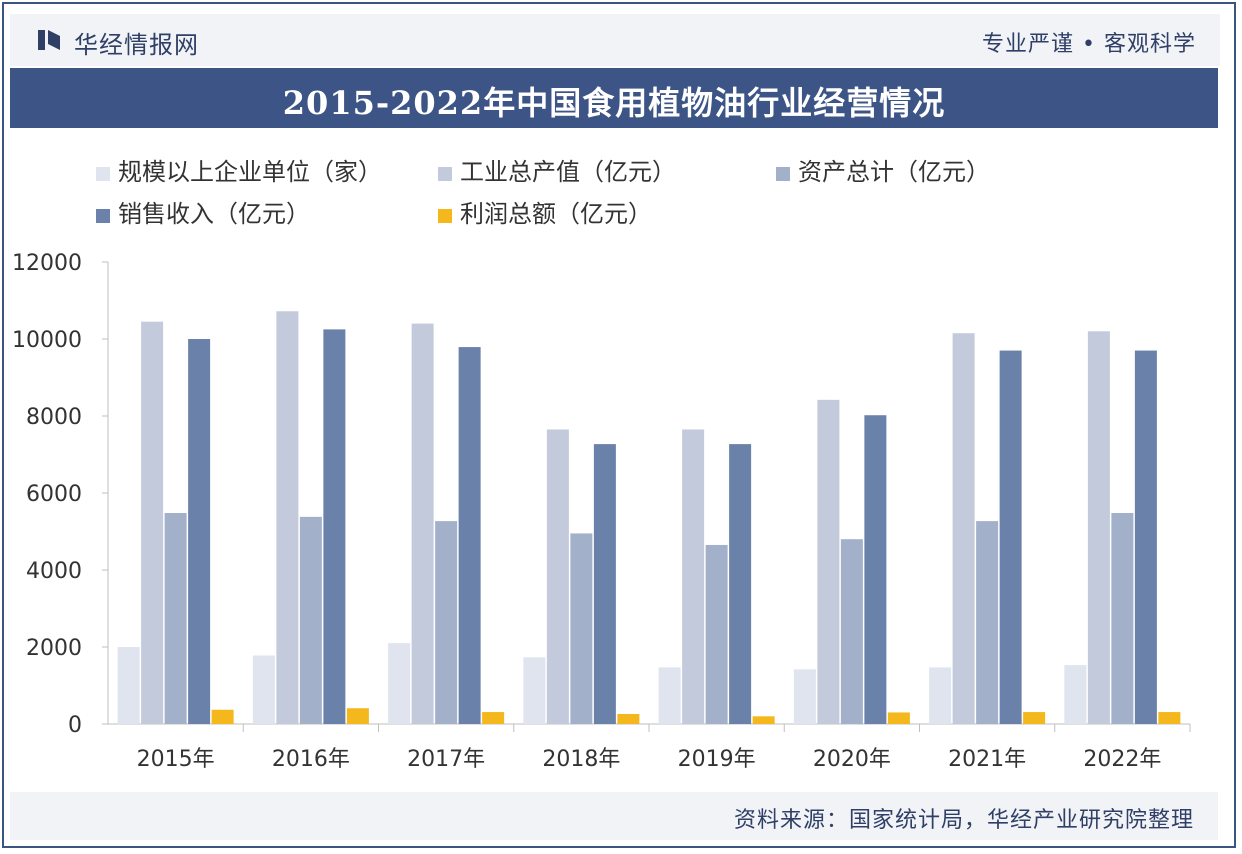 The height and width of the screenshot is (854, 1242). Describe the element at coordinates (568, 172) in the screenshot. I see `legend-label: 工业总产值（亿元）` at that location.